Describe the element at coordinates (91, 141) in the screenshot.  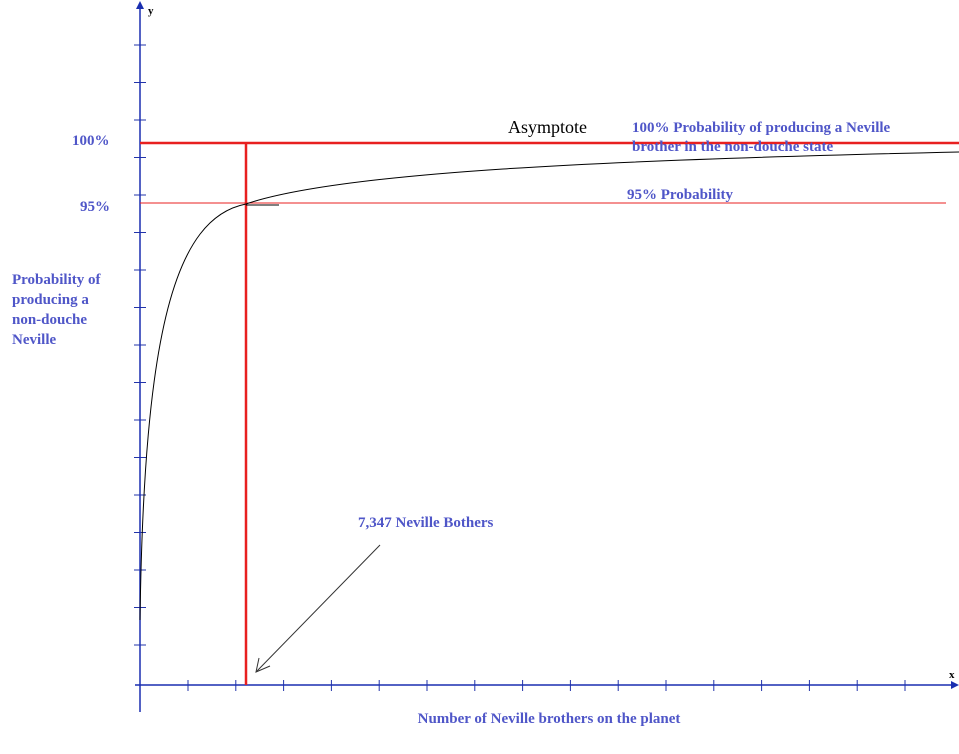
I see `level-label: 100%` at that location.